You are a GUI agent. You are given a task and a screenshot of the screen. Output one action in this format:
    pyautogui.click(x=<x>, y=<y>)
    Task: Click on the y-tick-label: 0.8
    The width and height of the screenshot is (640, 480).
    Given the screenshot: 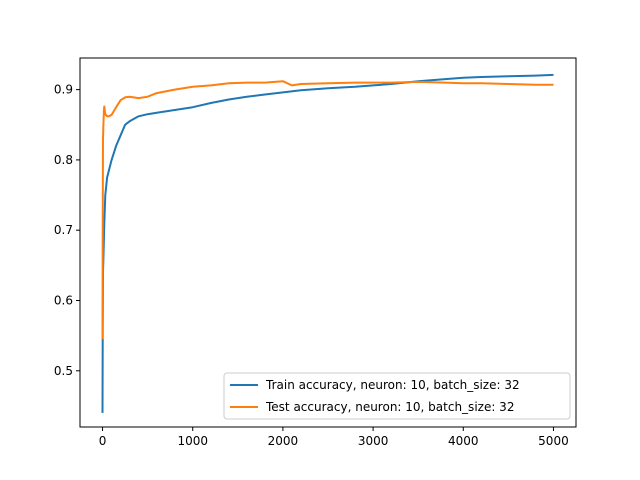 What is the action you would take?
    pyautogui.click(x=63, y=160)
    